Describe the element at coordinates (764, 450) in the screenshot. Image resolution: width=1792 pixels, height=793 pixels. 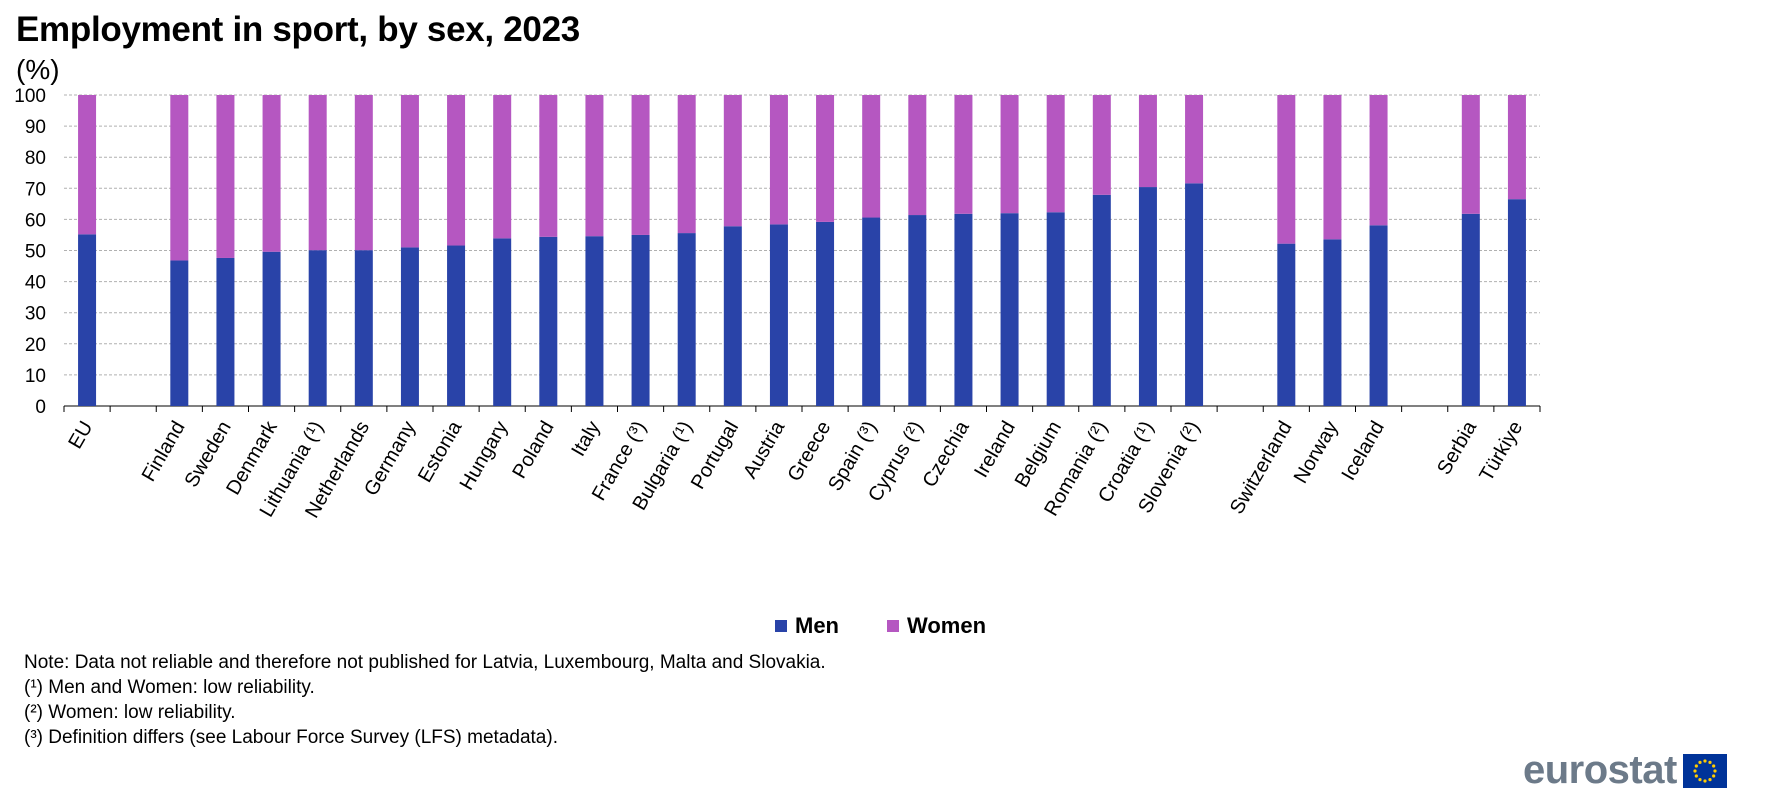
I see `x-tick-label: Austria` at that location.